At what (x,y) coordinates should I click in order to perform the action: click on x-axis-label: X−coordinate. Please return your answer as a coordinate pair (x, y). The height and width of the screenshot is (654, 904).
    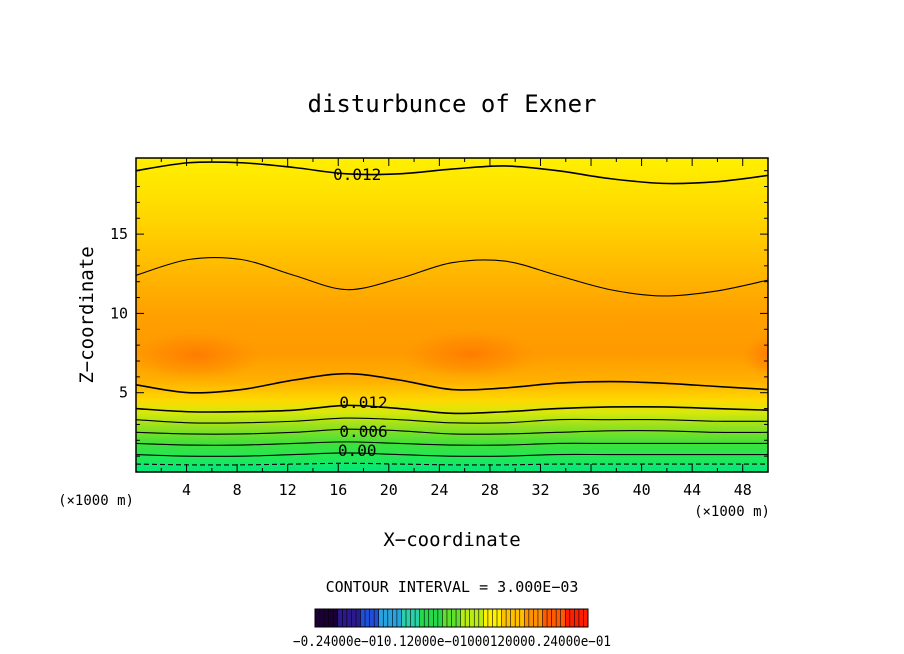
    Looking at the image, I should click on (451, 540).